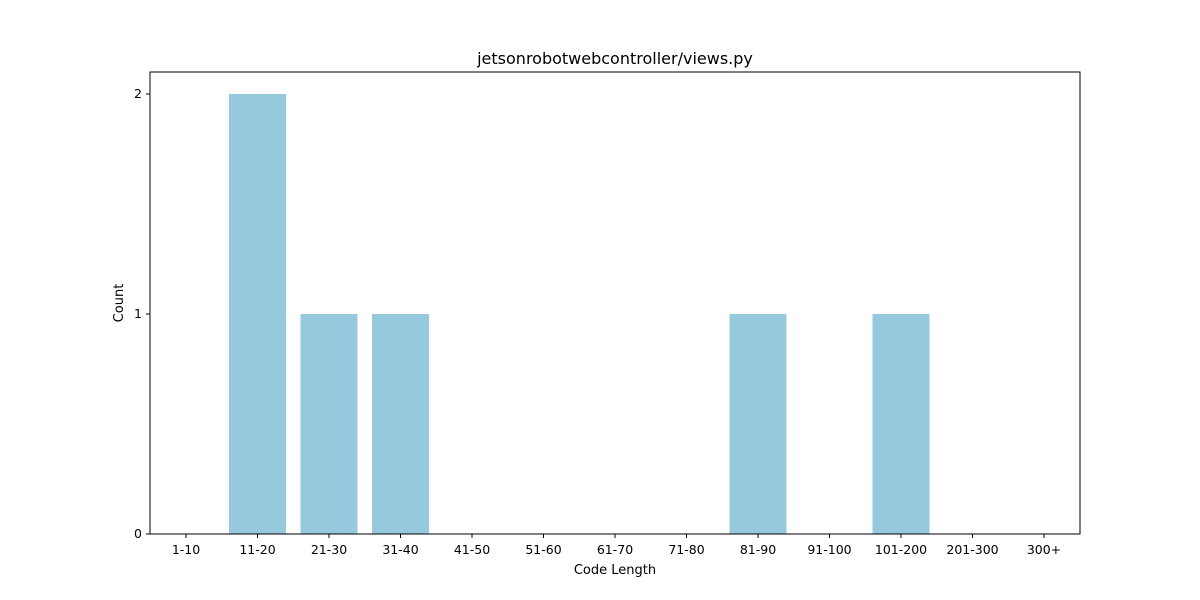 The height and width of the screenshot is (600, 1200). What do you see at coordinates (138, 313) in the screenshot?
I see `y-tick-label: 1` at bounding box center [138, 313].